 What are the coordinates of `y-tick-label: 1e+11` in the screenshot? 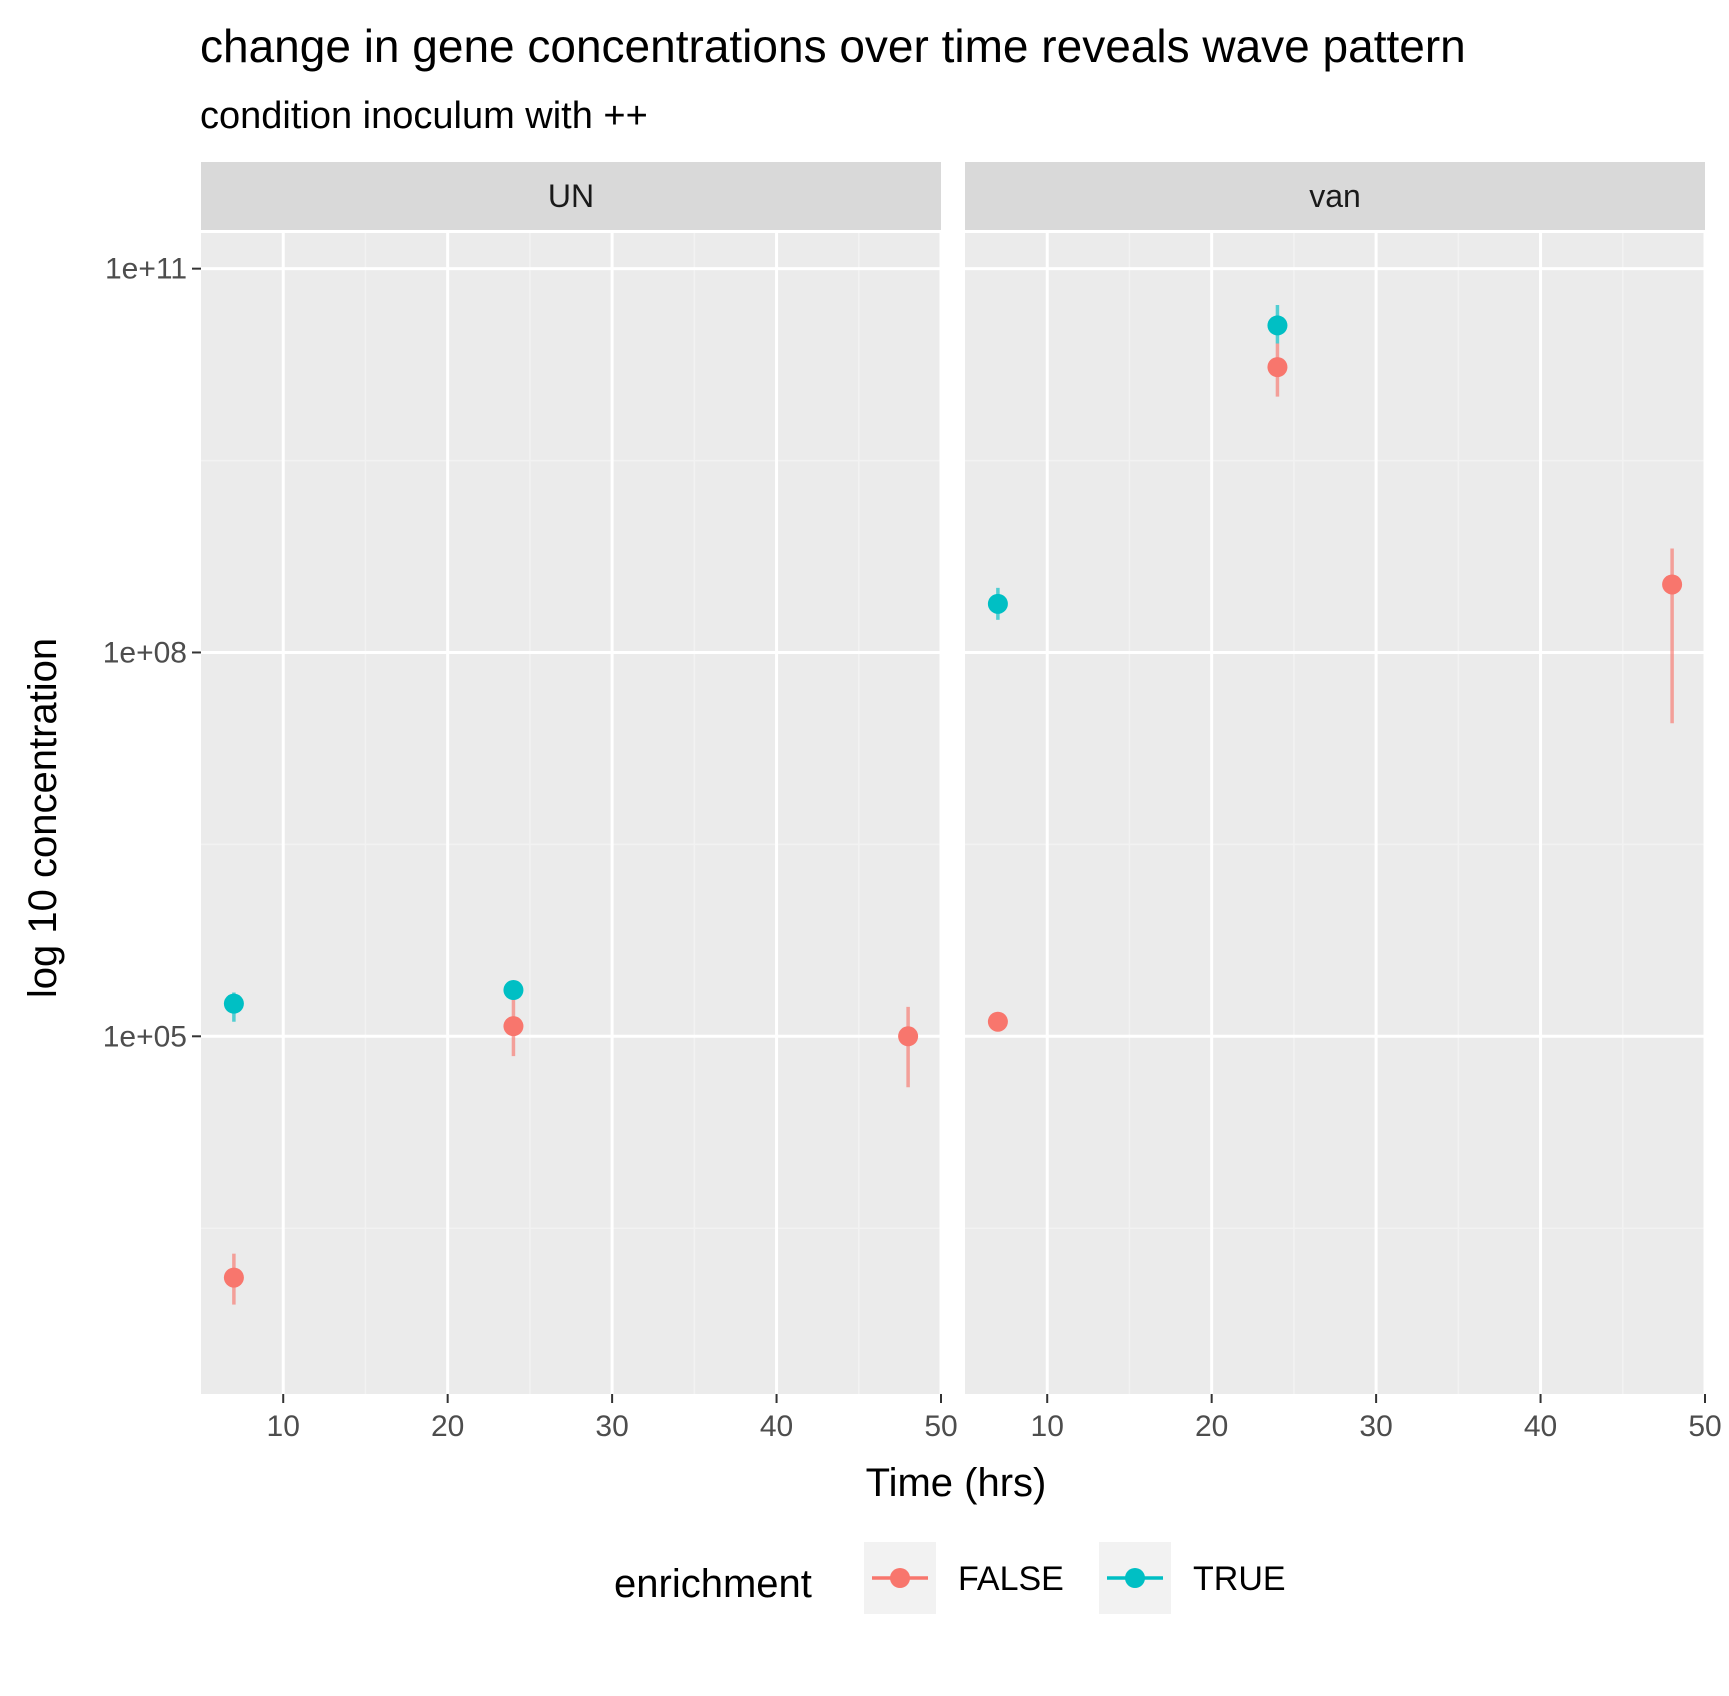 It's located at (146, 269).